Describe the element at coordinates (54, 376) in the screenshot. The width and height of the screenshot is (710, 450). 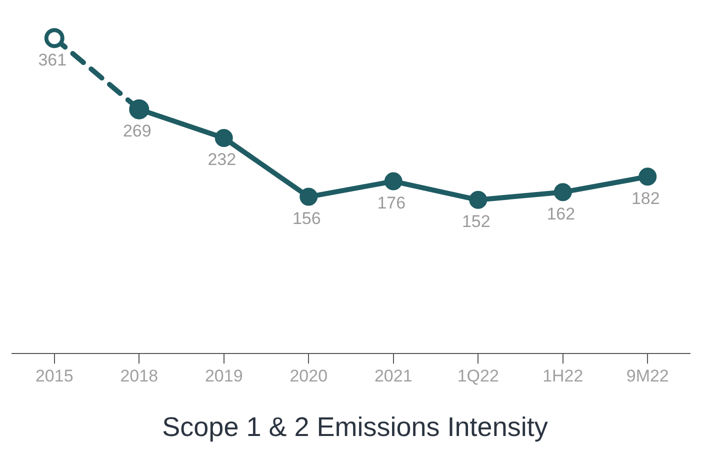
I see `x-tick-label: 2015` at that location.